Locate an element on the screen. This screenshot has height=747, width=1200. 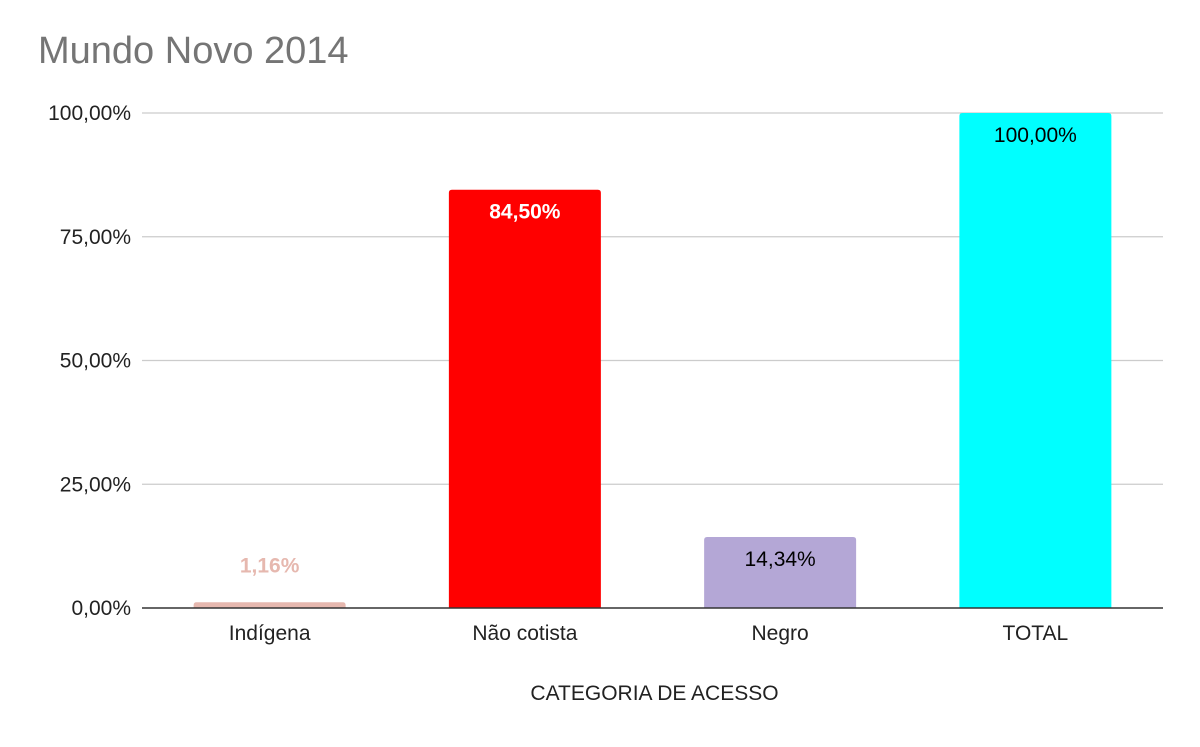
chart-title: Mundo Novo 2014 is located at coordinates (193, 51).